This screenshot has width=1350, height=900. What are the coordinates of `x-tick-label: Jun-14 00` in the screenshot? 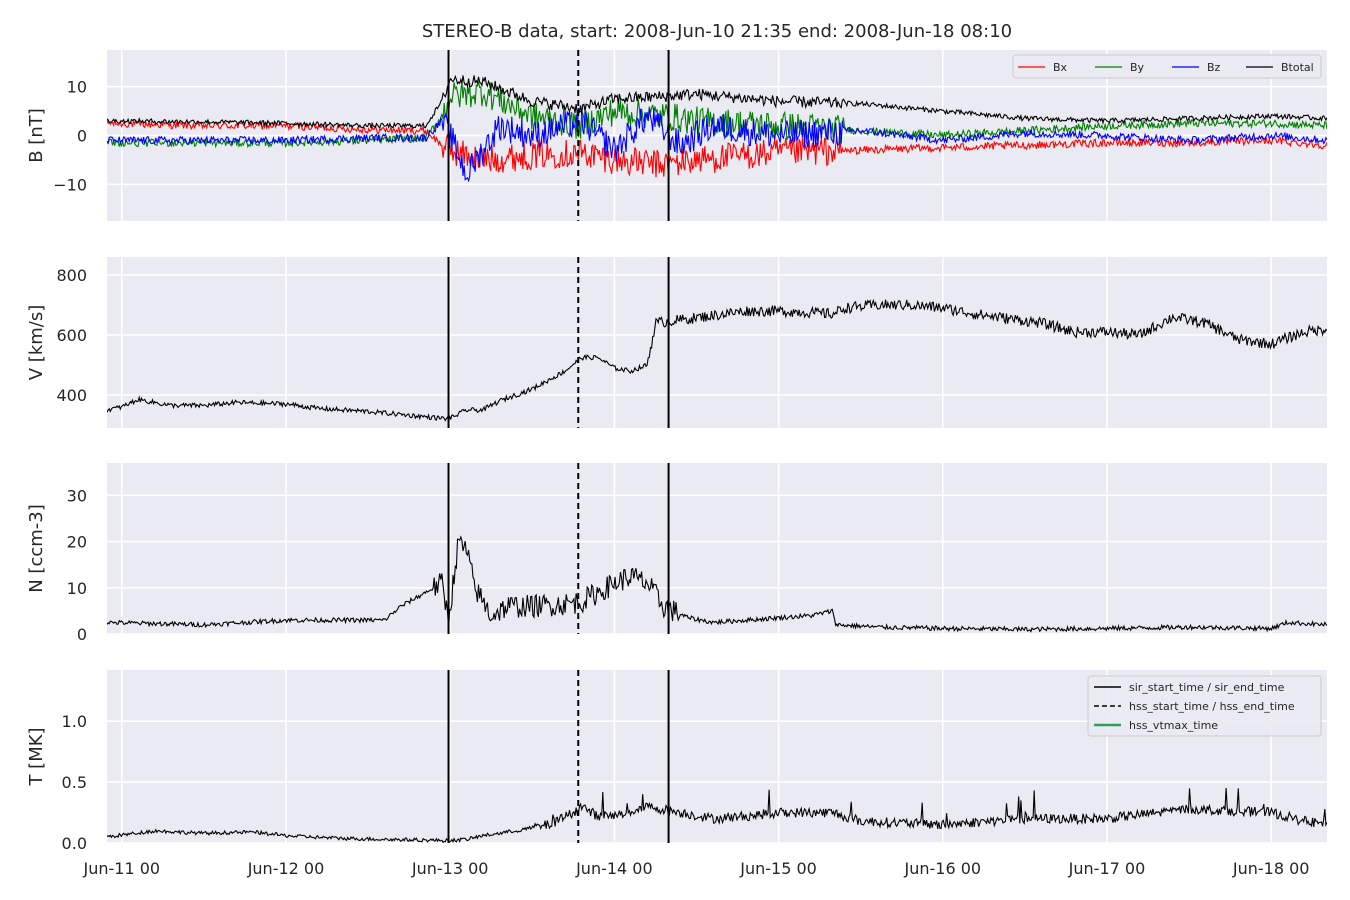 It's located at (614, 868).